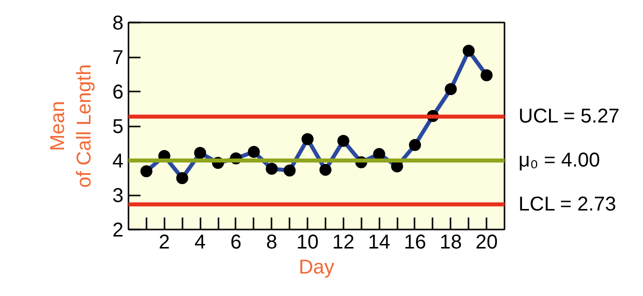 This screenshot has width=643, height=296. I want to click on x-tick-label: 12, so click(343, 243).